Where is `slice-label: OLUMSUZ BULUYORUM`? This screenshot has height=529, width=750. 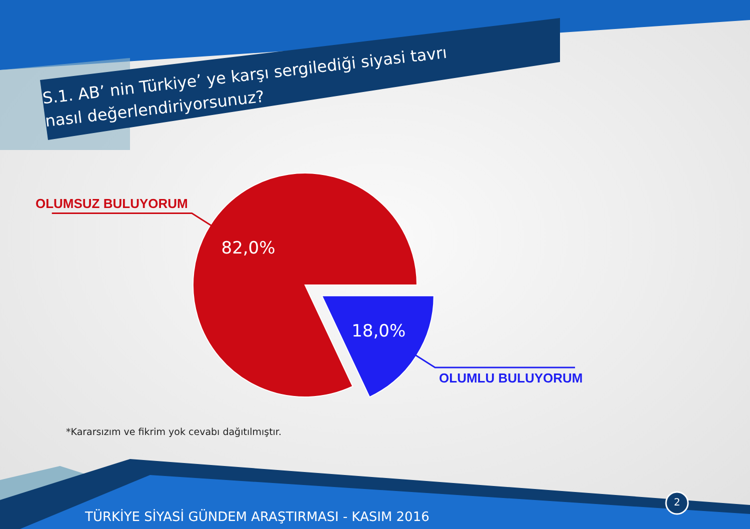 slice-label: OLUMSUZ BULUYORUM is located at coordinates (111, 204).